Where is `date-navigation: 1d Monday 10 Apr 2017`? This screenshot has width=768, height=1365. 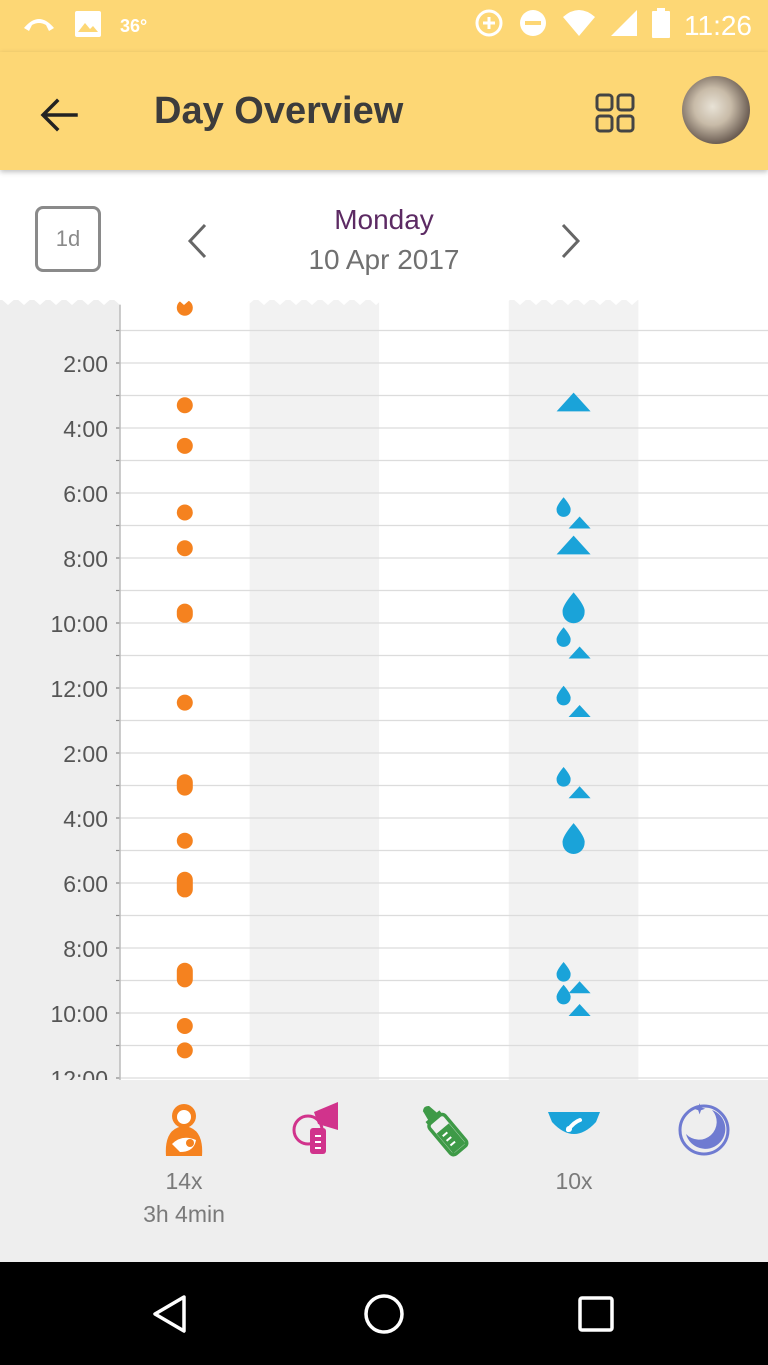 date-navigation: 1d Monday 10 Apr 2017 is located at coordinates (384, 235).